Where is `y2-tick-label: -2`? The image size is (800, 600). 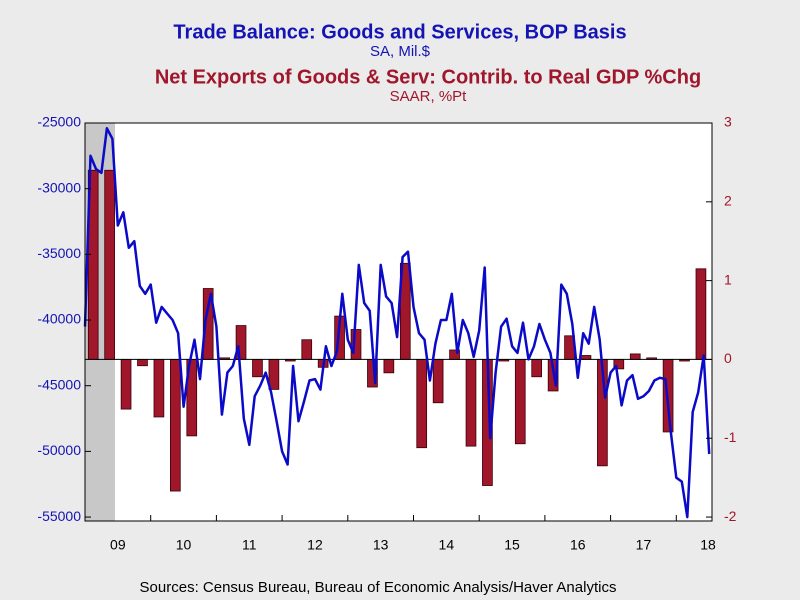
y2-tick-label: -2 is located at coordinates (730, 516).